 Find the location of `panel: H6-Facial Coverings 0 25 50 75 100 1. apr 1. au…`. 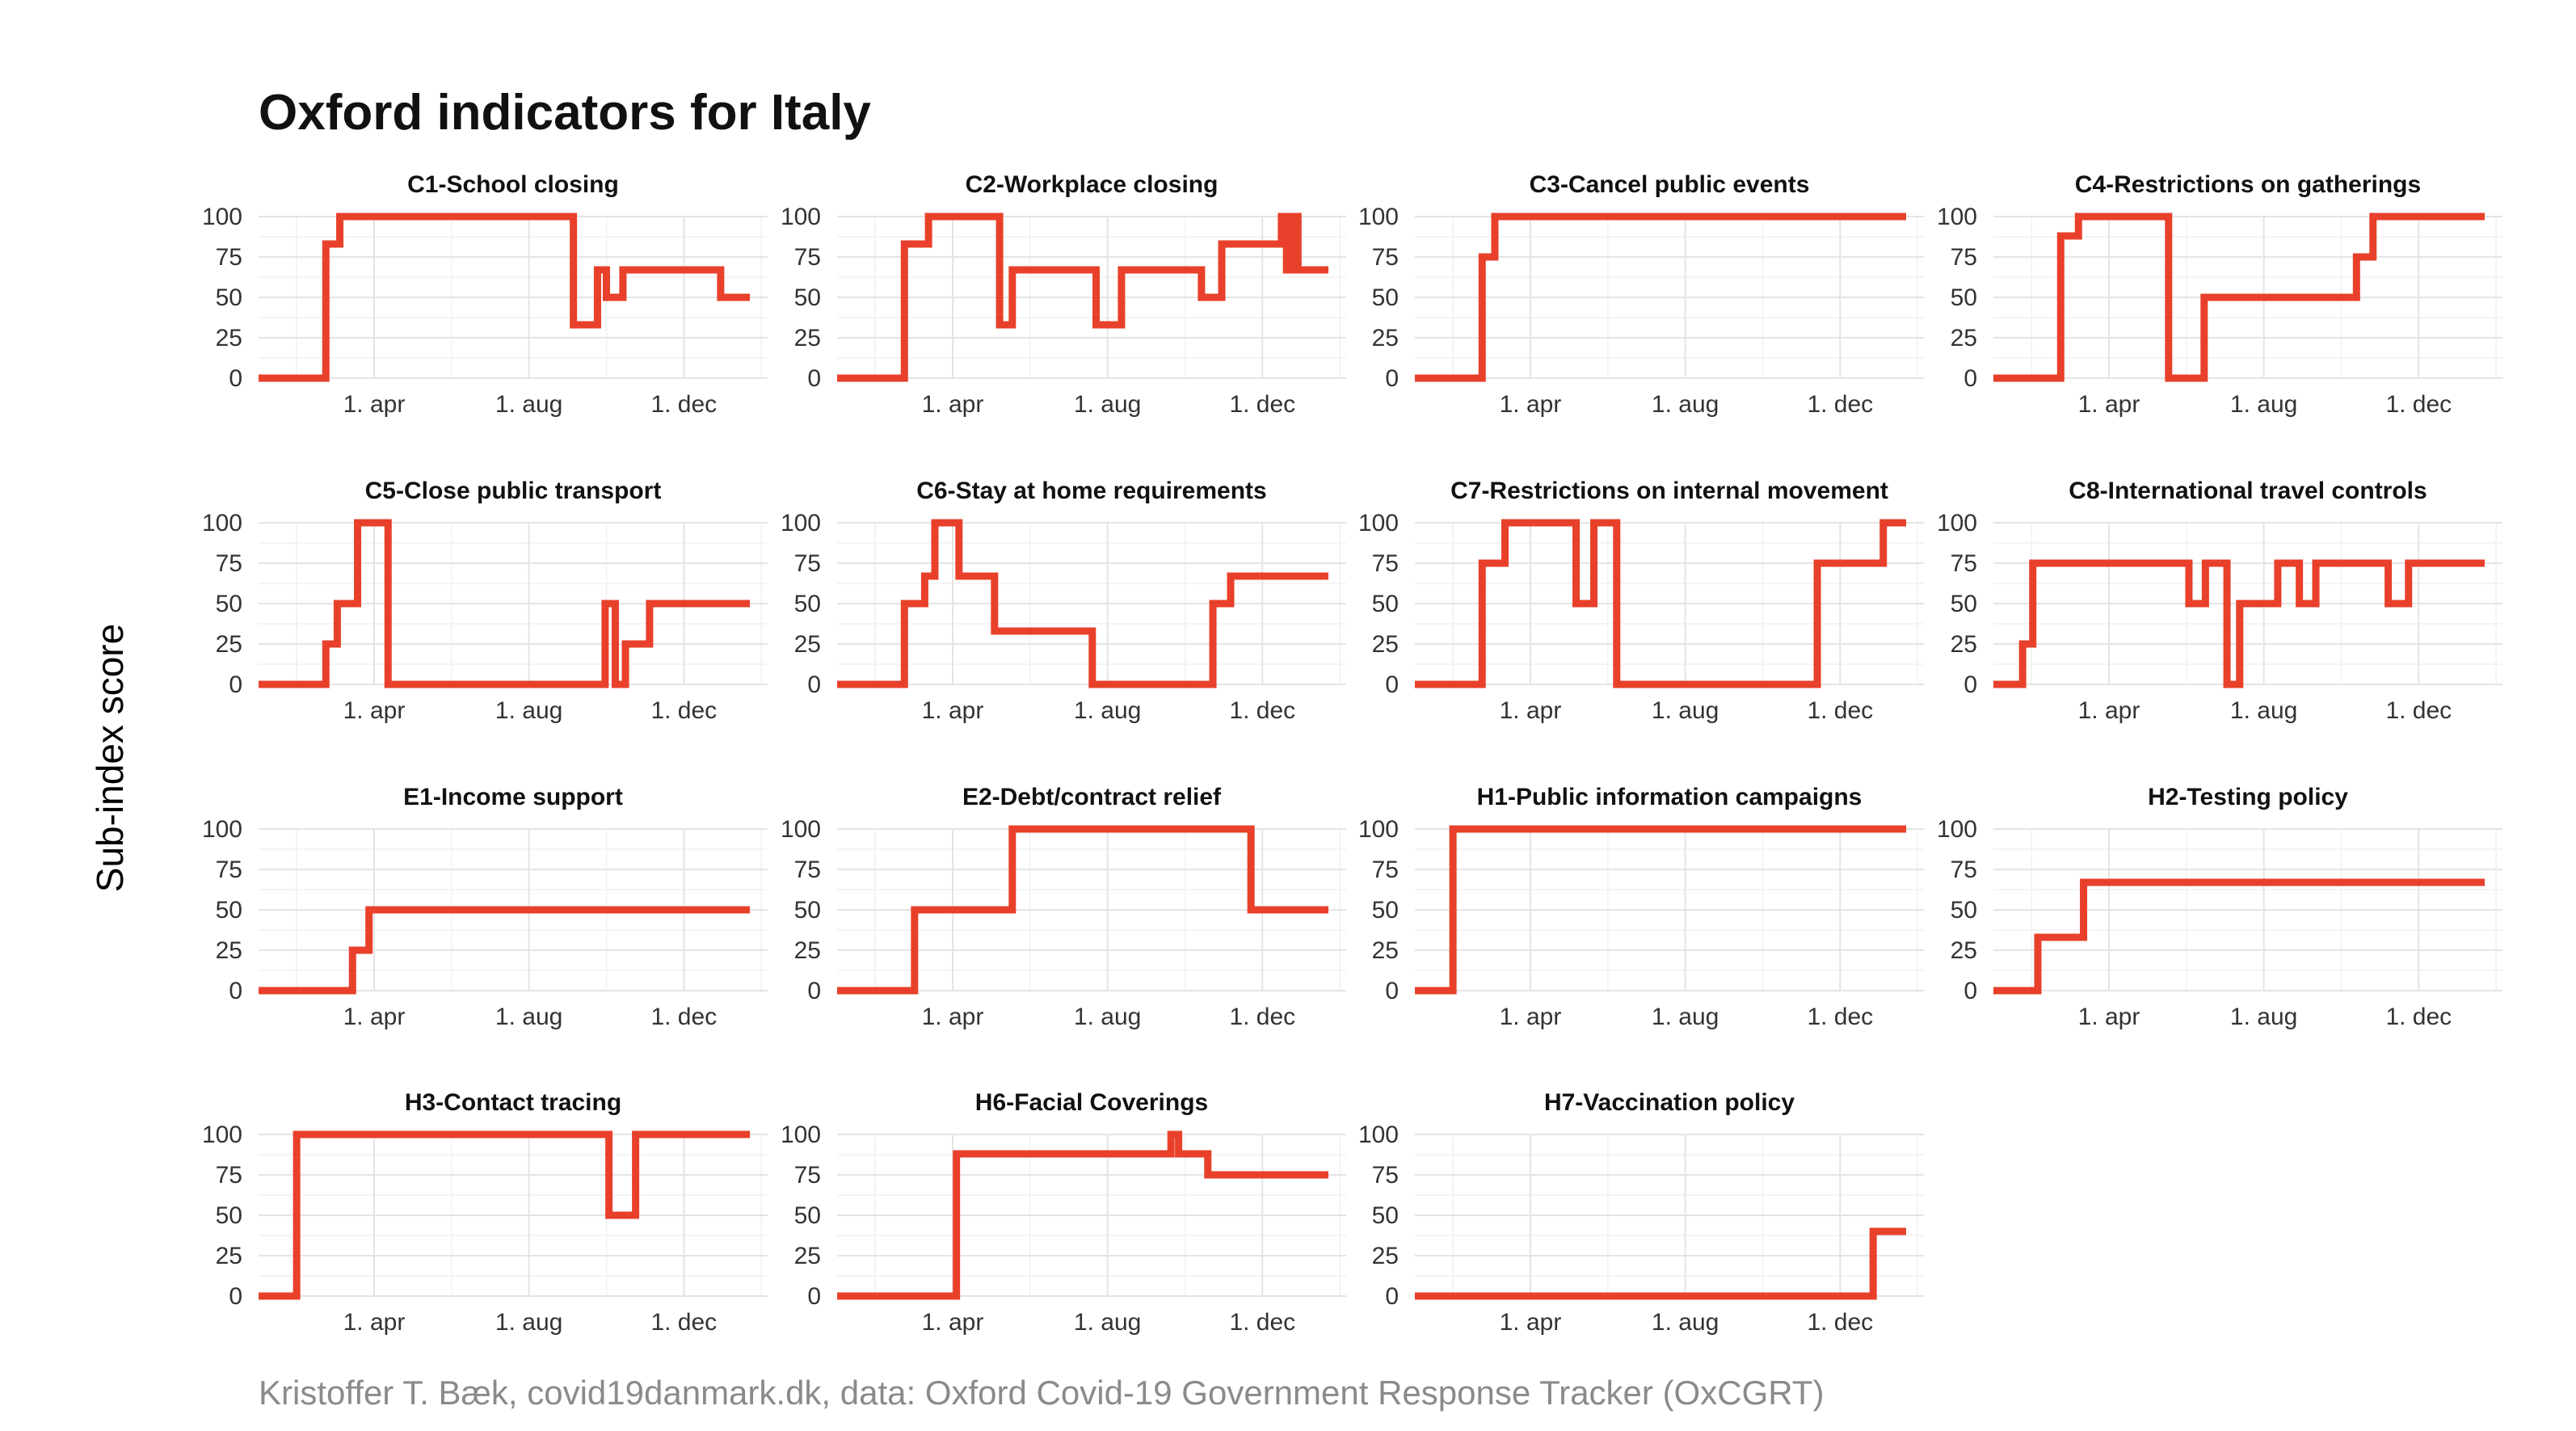

panel: H6-Facial Coverings 0 25 50 75 100 1. apr 1. au… is located at coordinates (1063, 1212).